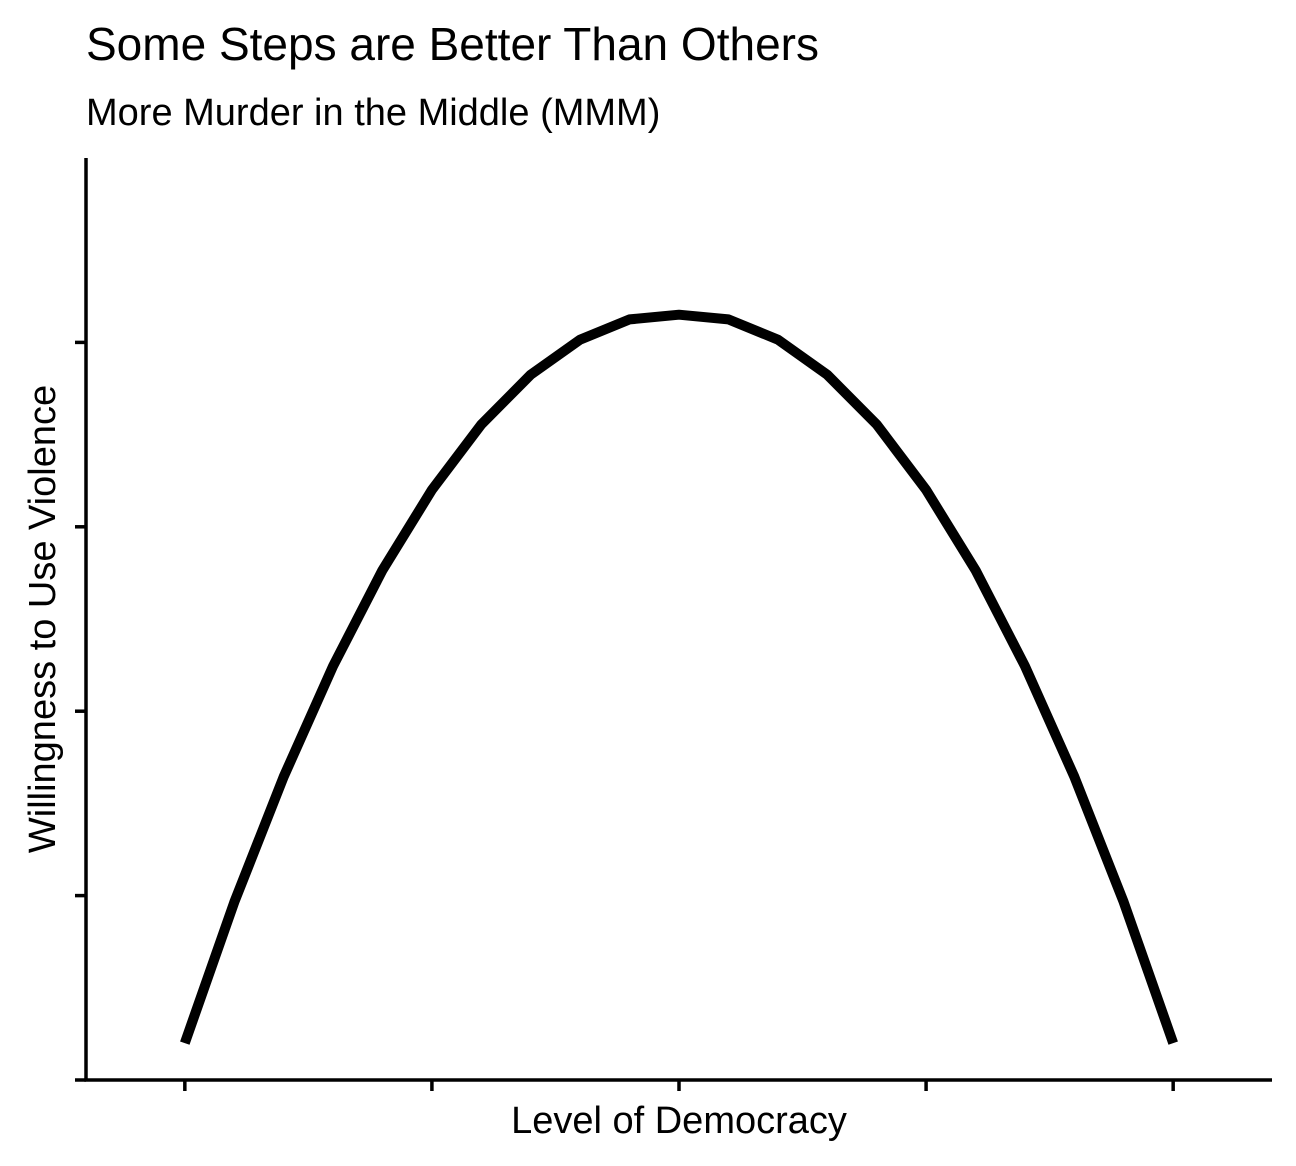  Describe the element at coordinates (373, 113) in the screenshot. I see `chart-subtitle: More Murder in the Middle (MMM)` at that location.